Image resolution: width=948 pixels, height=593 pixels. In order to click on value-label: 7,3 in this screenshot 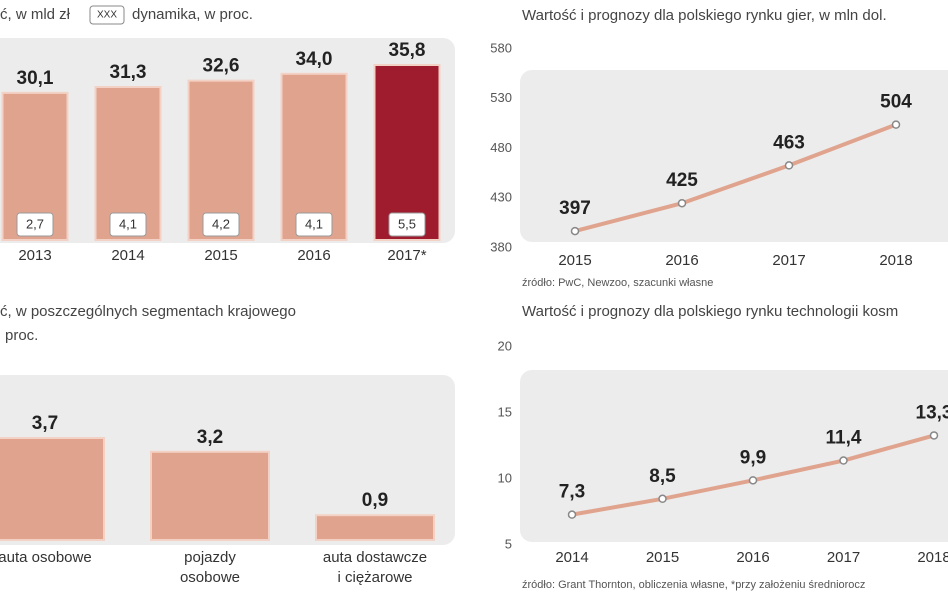, I will do `click(572, 492)`.